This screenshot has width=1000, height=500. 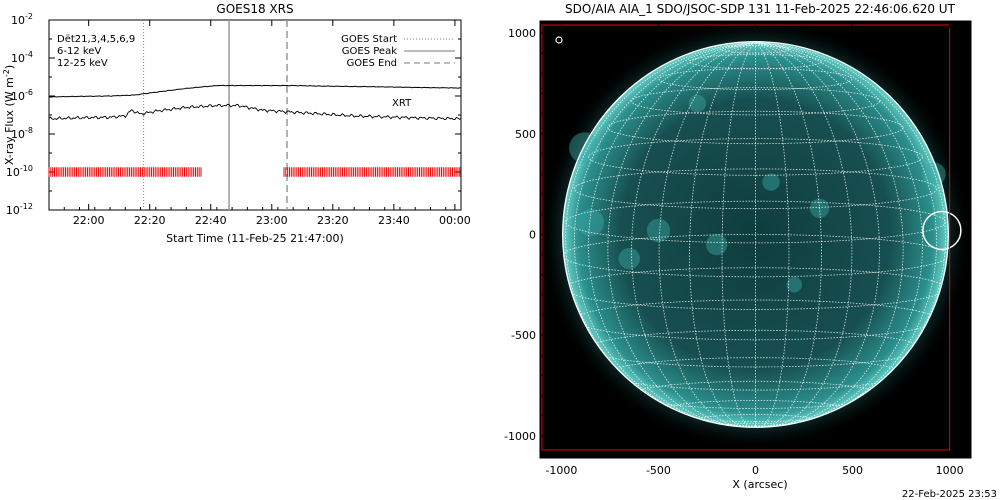 What do you see at coordinates (950, 470) in the screenshot?
I see `aia-x-tick-label: 1000` at bounding box center [950, 470].